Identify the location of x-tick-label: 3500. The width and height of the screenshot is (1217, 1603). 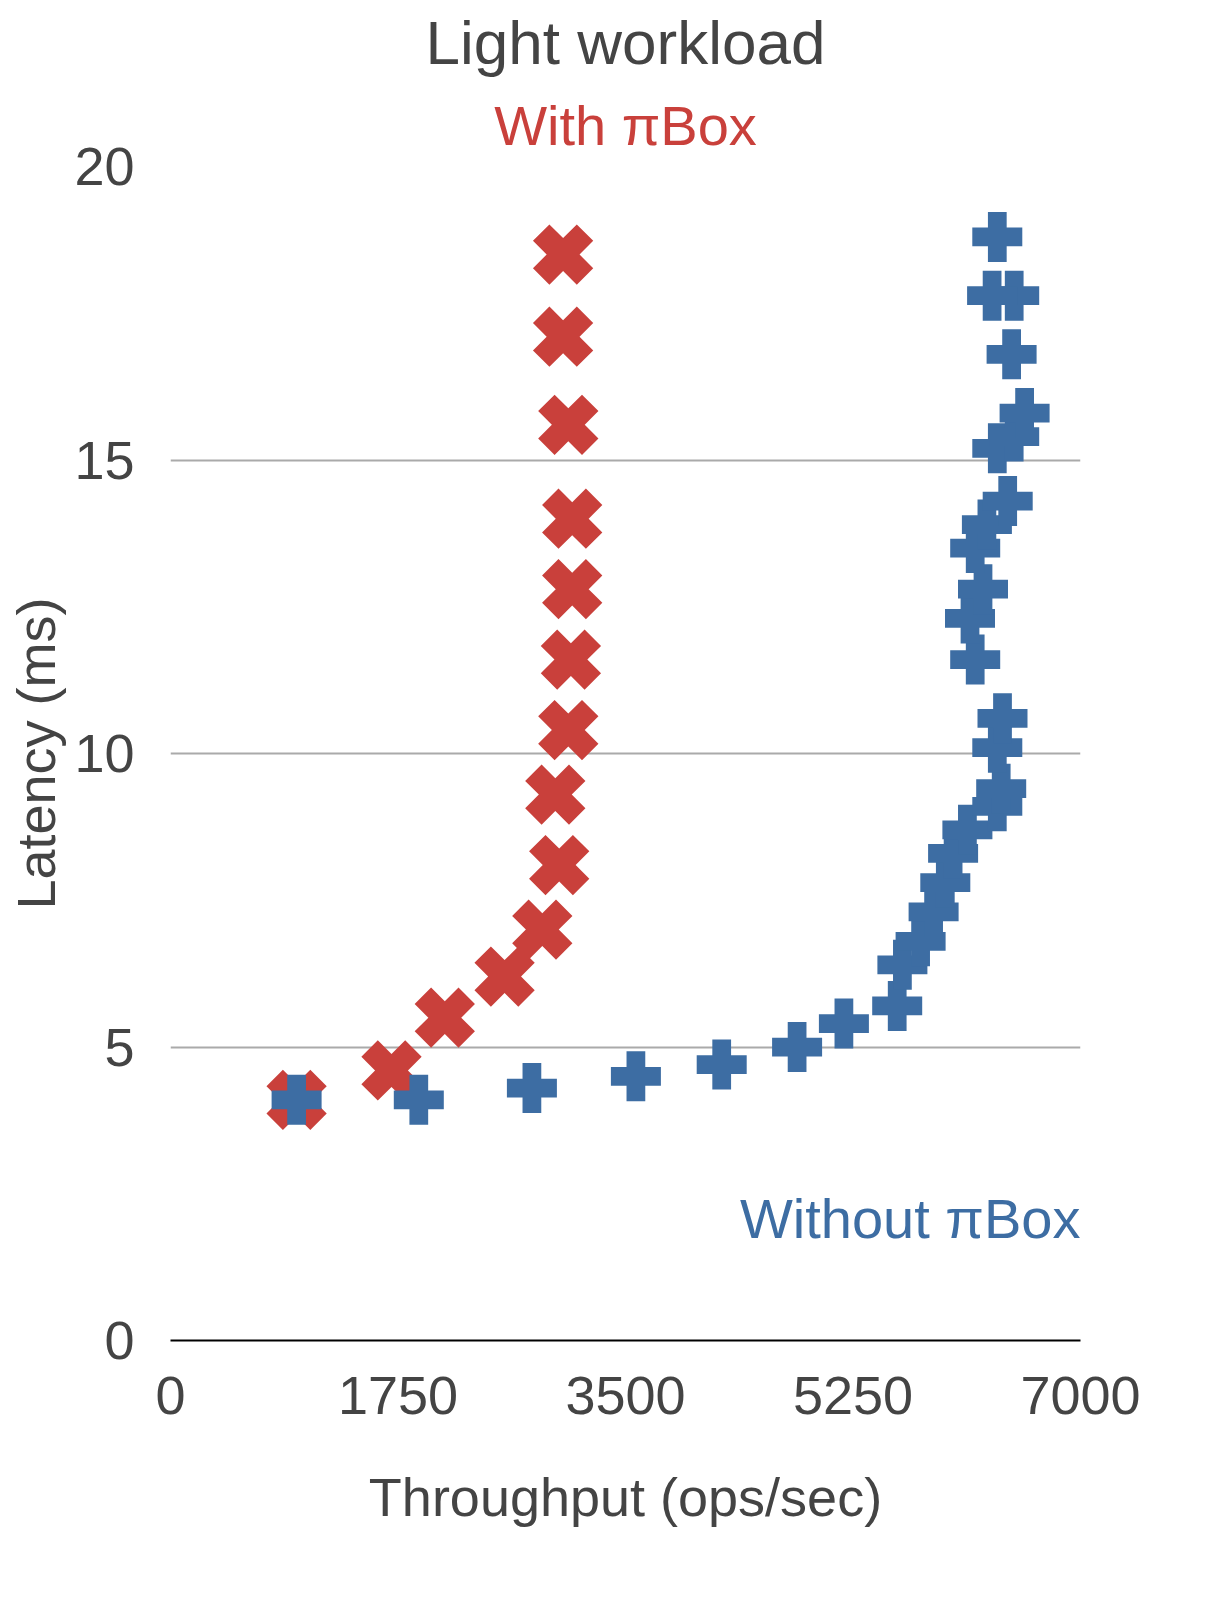
(625, 1394).